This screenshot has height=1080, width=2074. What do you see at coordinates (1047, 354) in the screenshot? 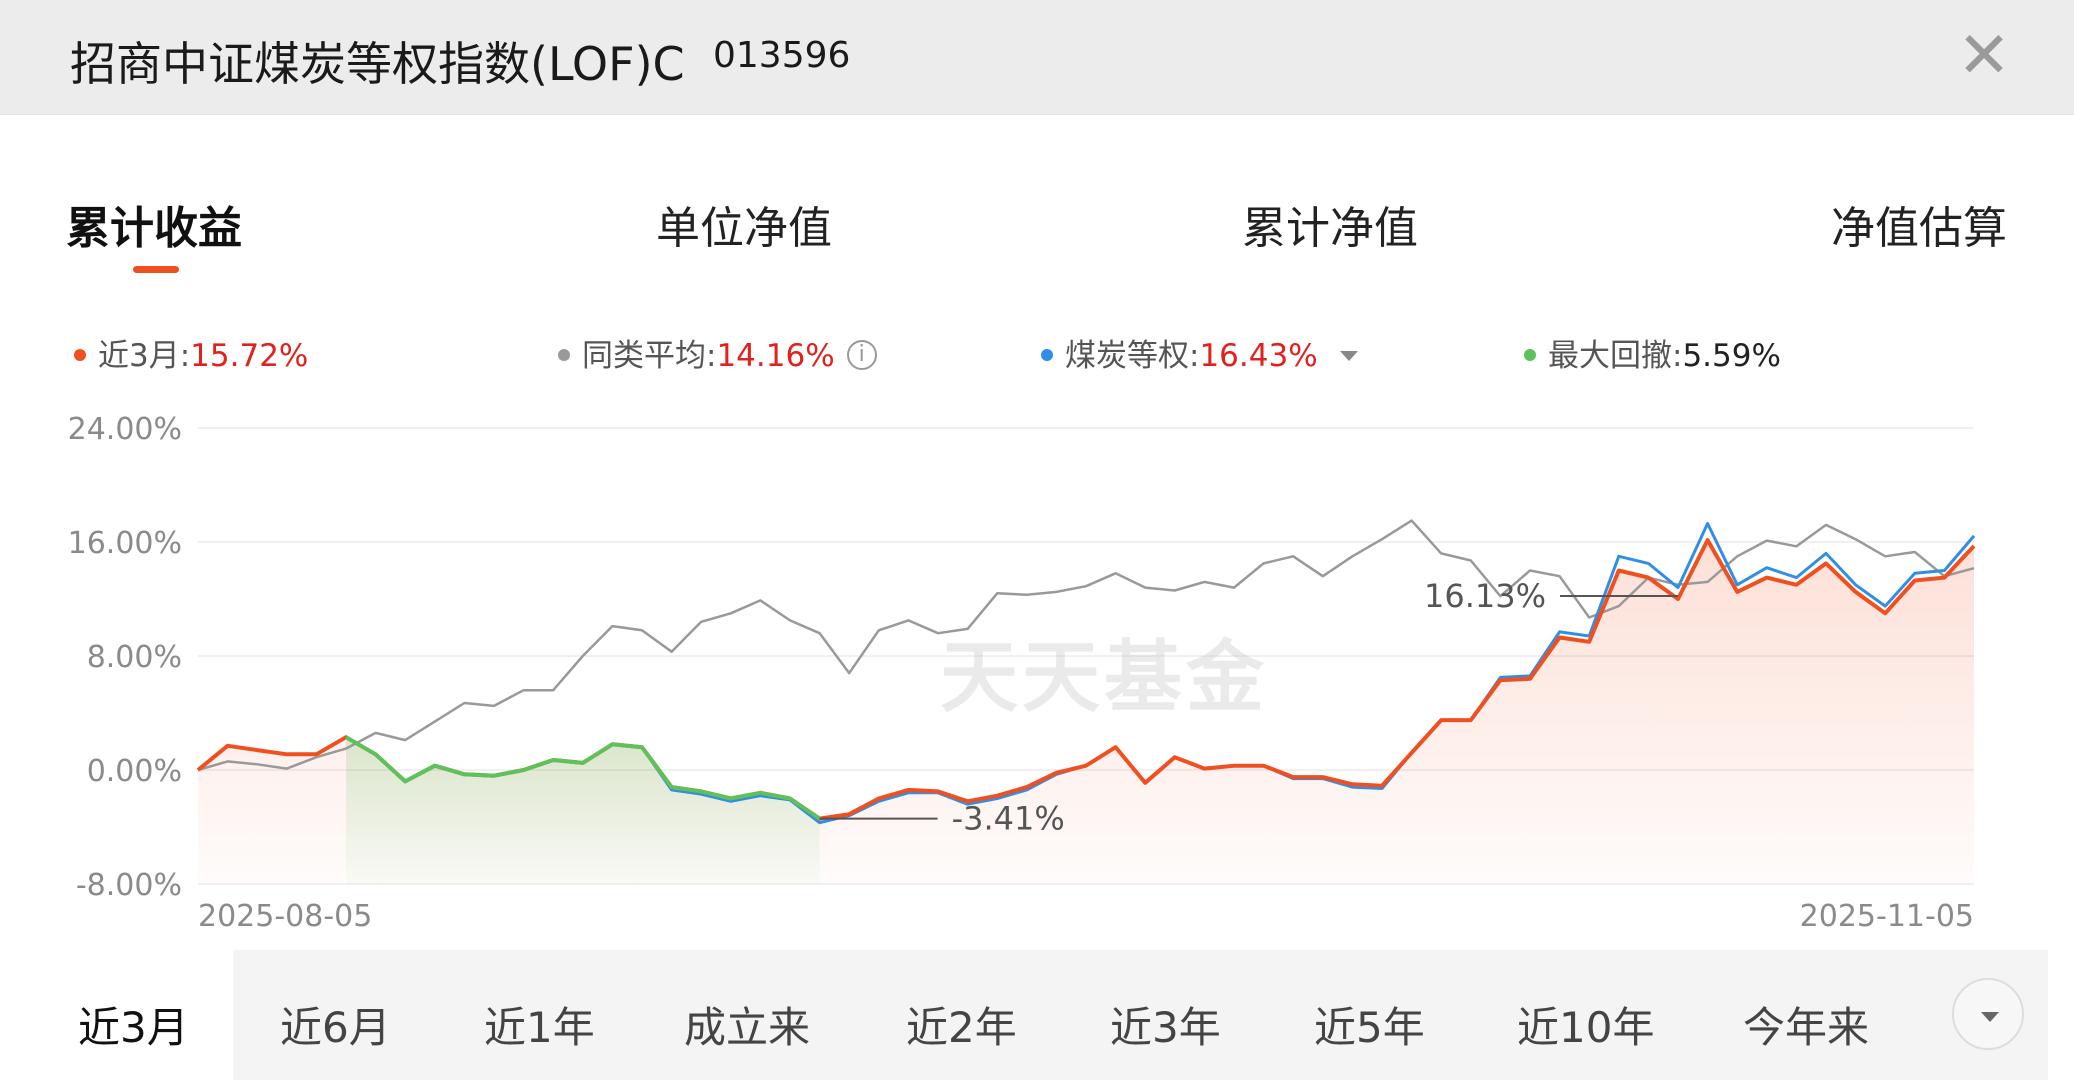
I see `legend-dot-index` at bounding box center [1047, 354].